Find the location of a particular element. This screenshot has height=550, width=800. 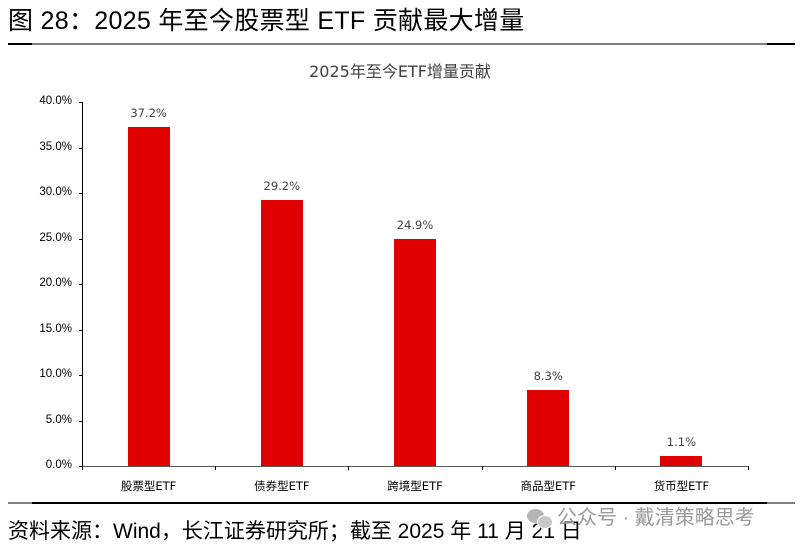

source-note: 资料来源：Wind，长江证券研究所；截至 2025 年 11 月 21 日 is located at coordinates (295, 531).